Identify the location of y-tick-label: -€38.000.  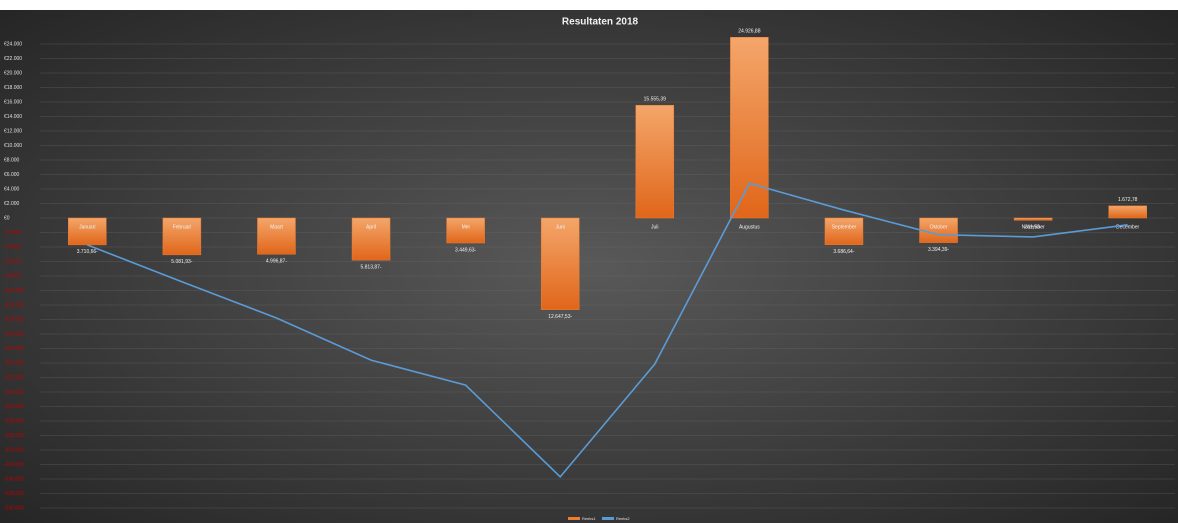
(14, 494).